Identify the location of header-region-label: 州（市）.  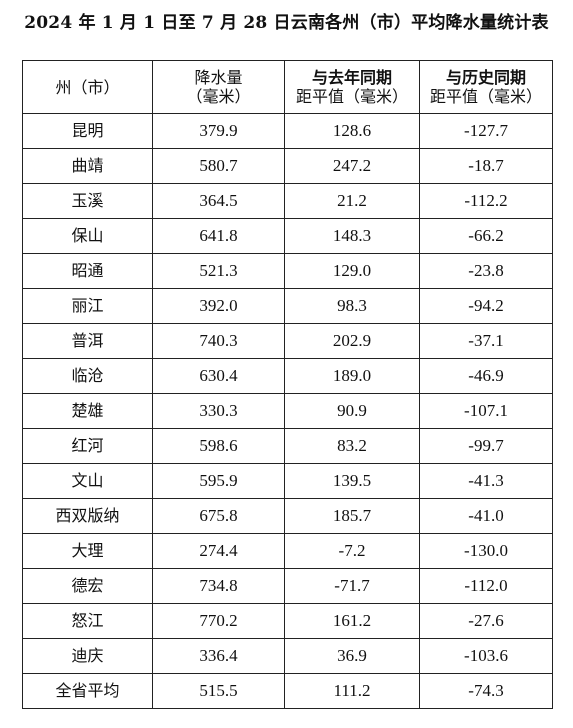
(87, 87).